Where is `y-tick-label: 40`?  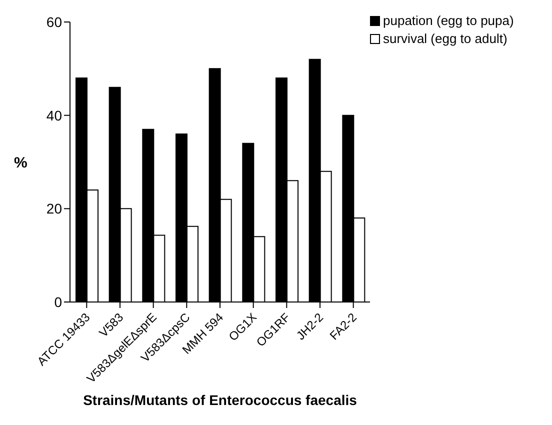 y-tick-label: 40 is located at coordinates (54, 115).